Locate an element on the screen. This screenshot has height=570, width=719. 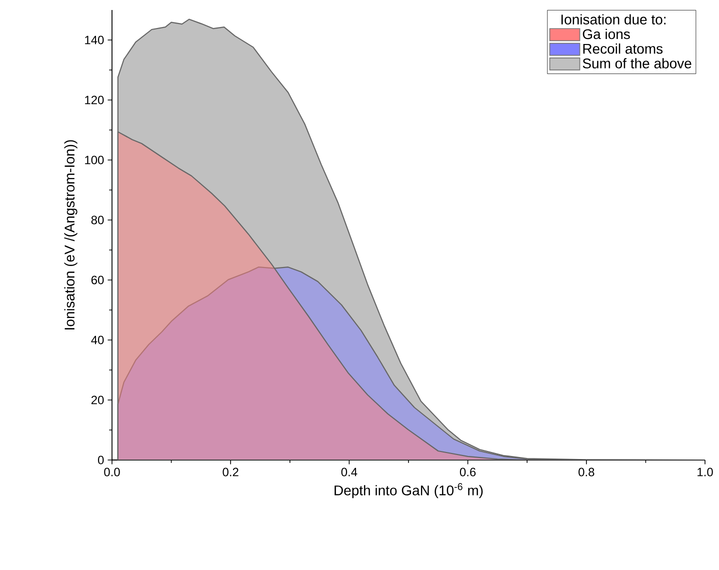
legend-label: Ga ions is located at coordinates (606, 34).